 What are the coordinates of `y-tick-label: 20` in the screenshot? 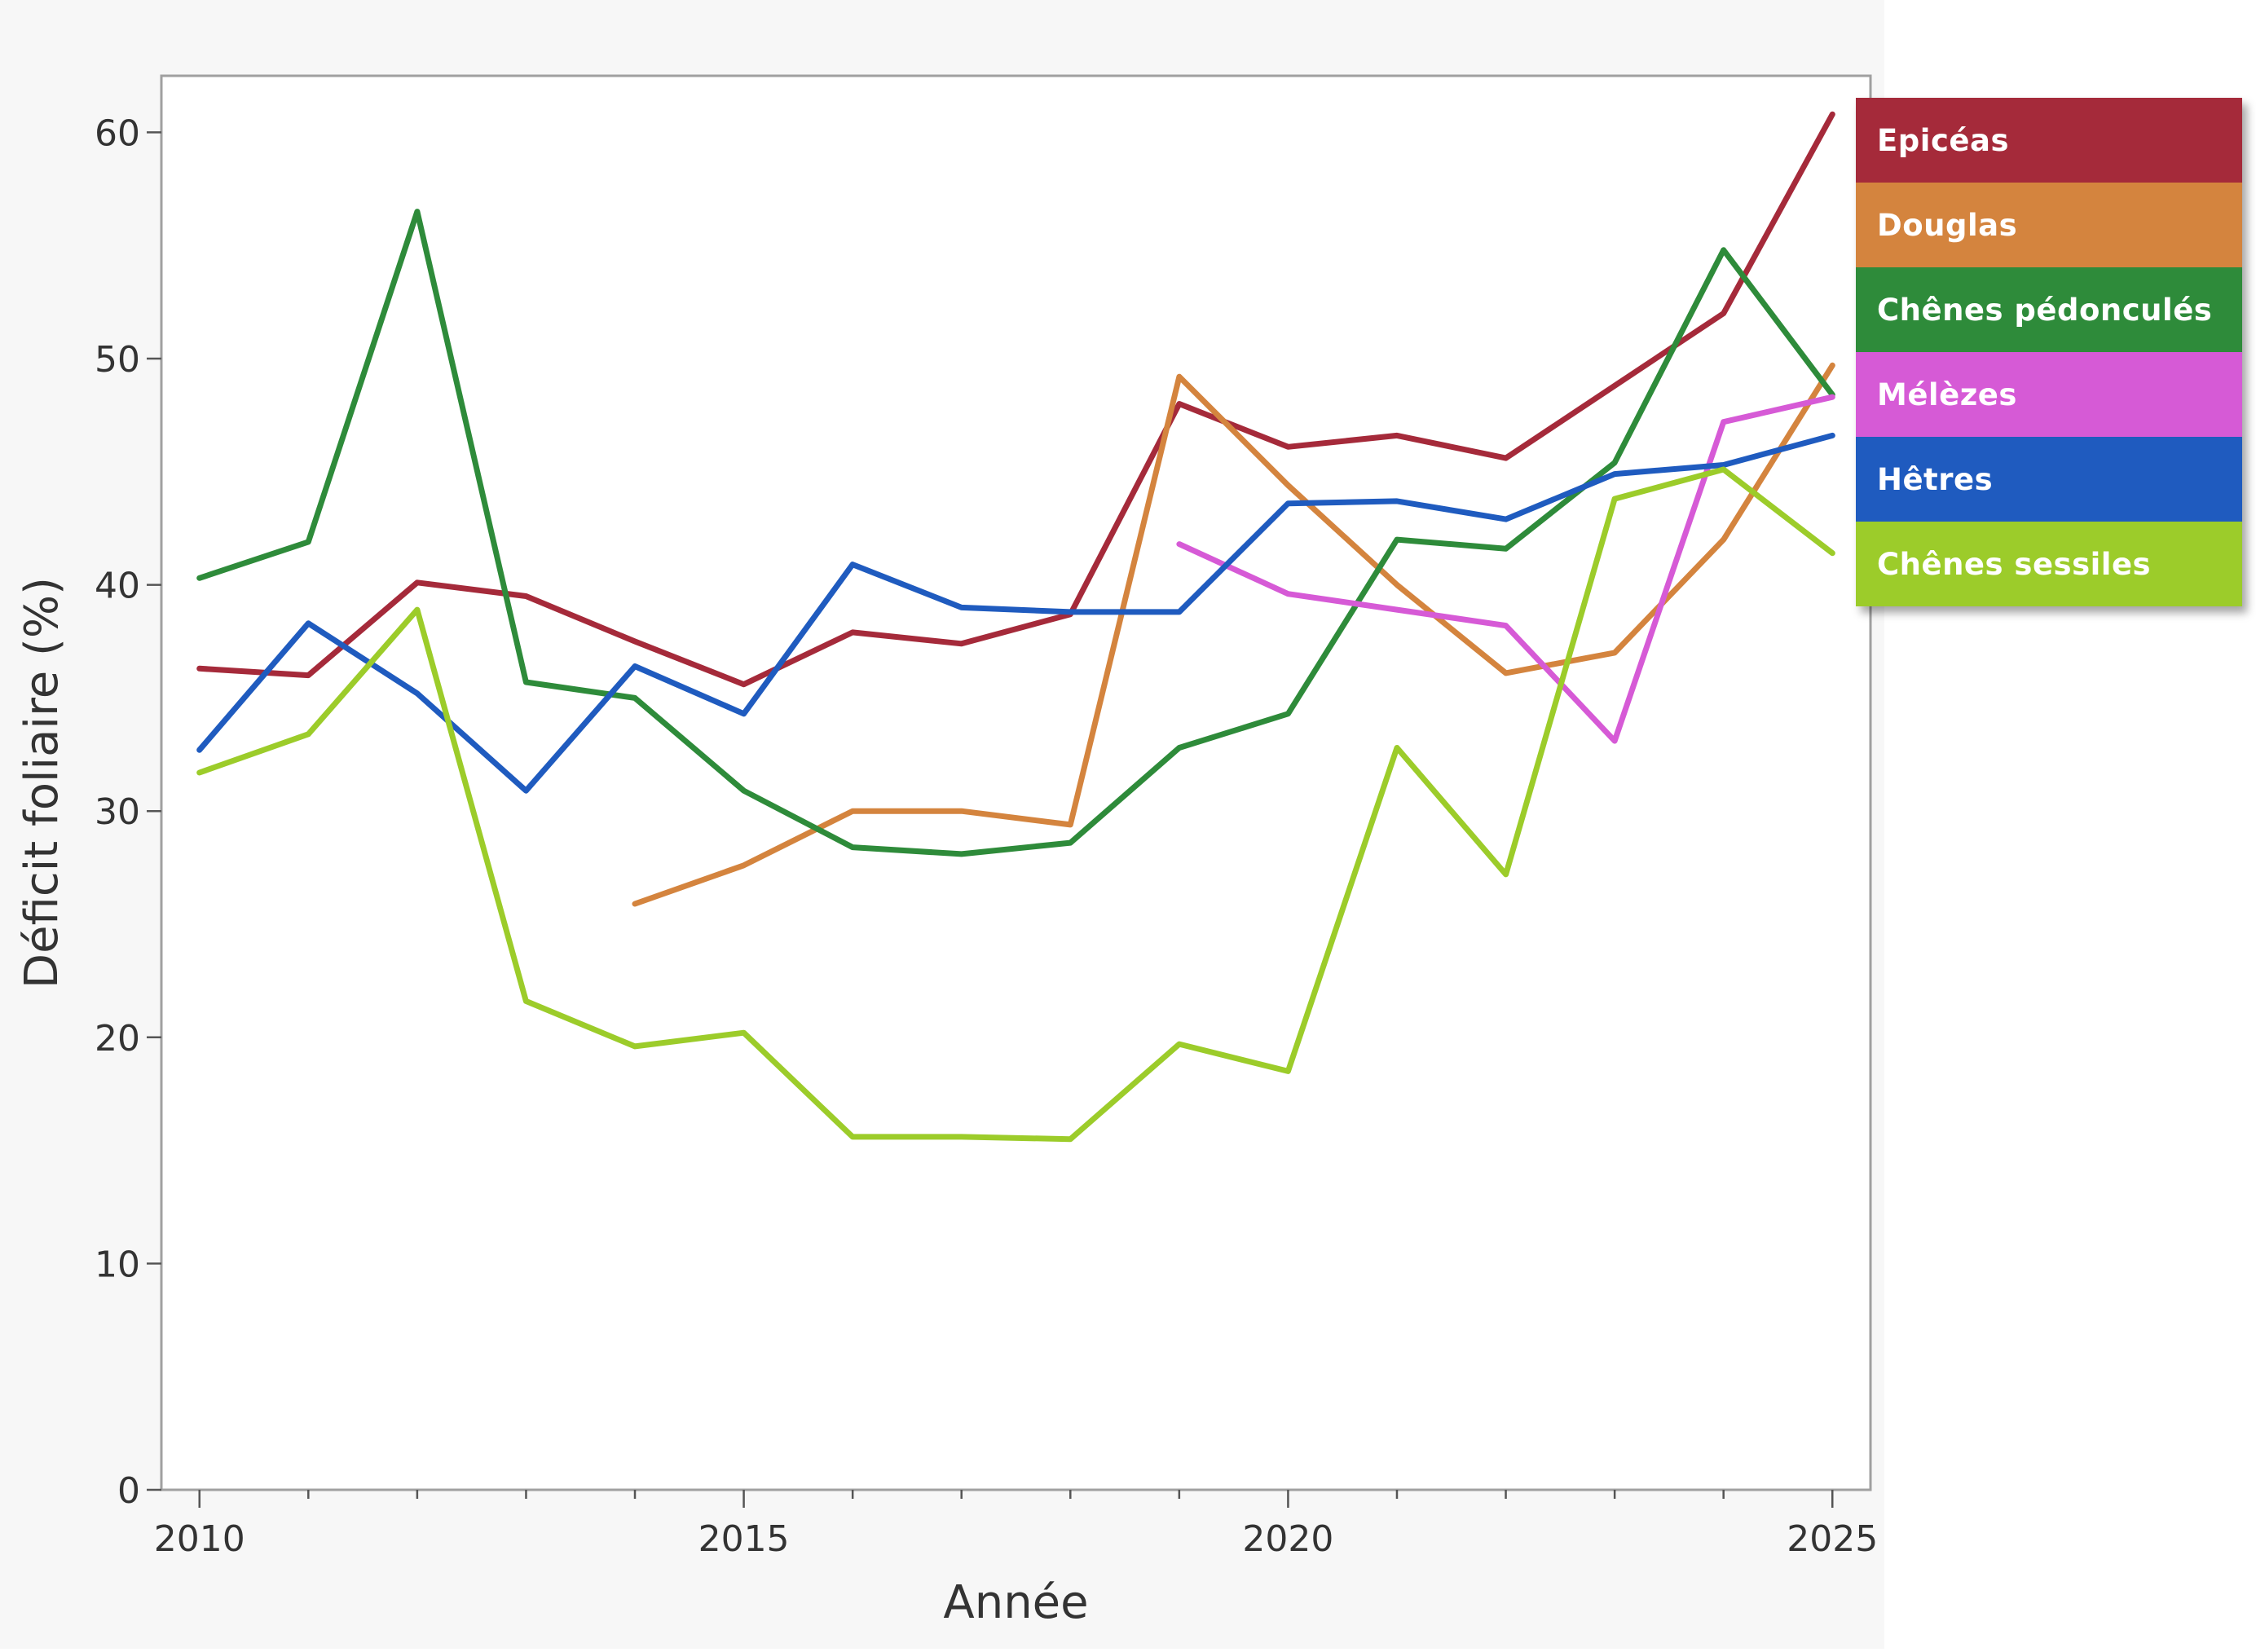 It's located at (118, 1038).